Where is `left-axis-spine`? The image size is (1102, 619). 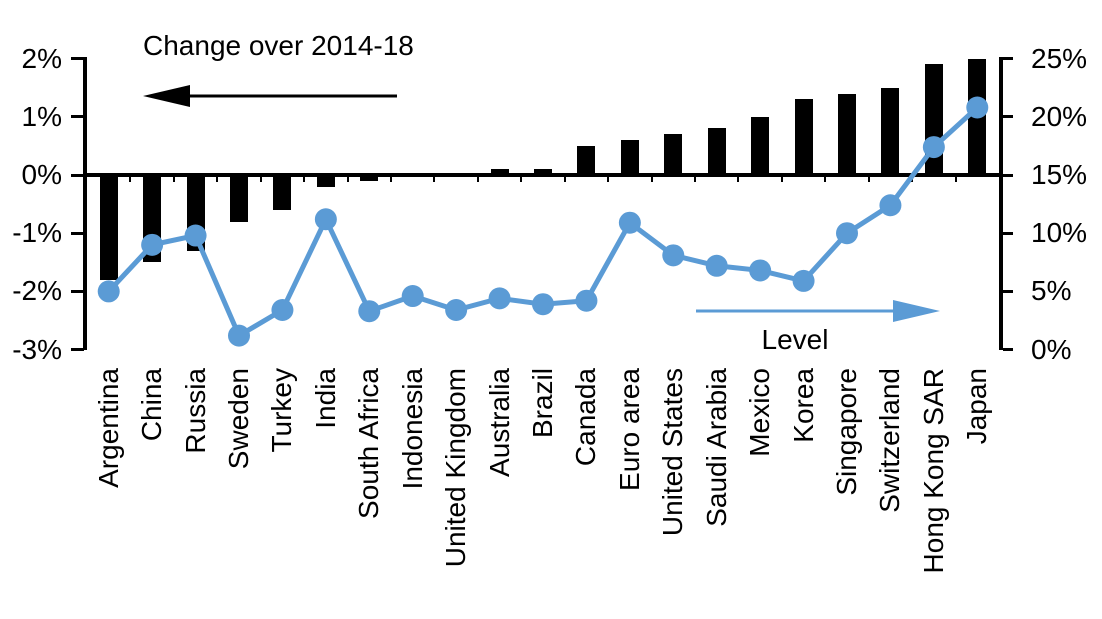 left-axis-spine is located at coordinates (85, 203).